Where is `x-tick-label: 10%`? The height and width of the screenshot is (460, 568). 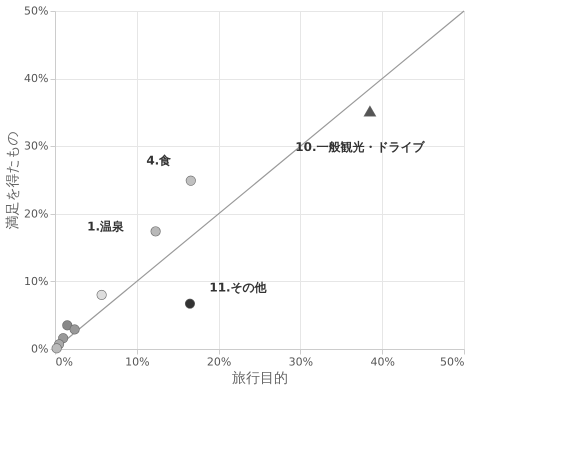
x-tick-label: 10% is located at coordinates (137, 362).